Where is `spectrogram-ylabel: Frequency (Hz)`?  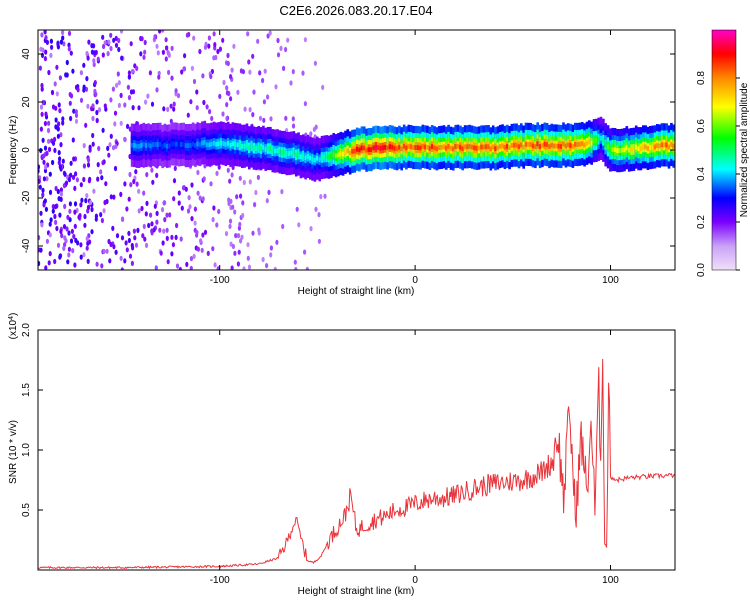 spectrogram-ylabel: Frequency (Hz) is located at coordinates (13, 150).